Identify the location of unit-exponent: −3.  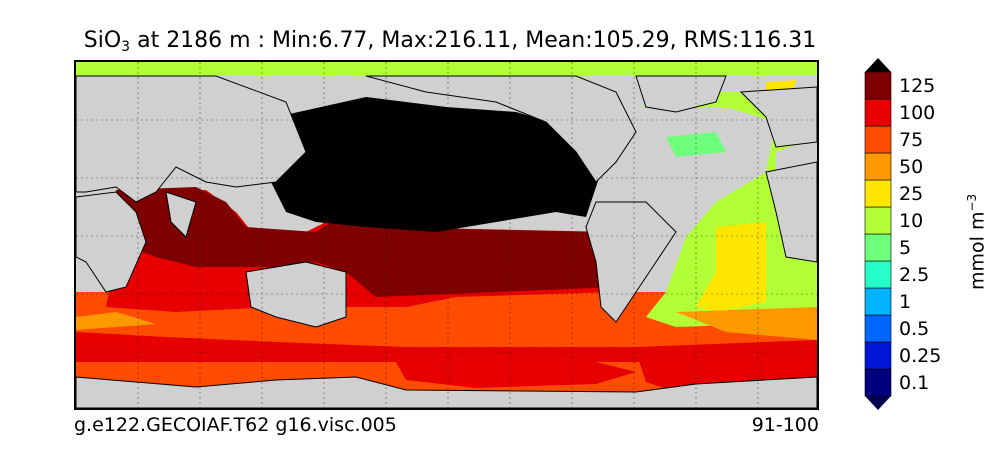
(972, 202).